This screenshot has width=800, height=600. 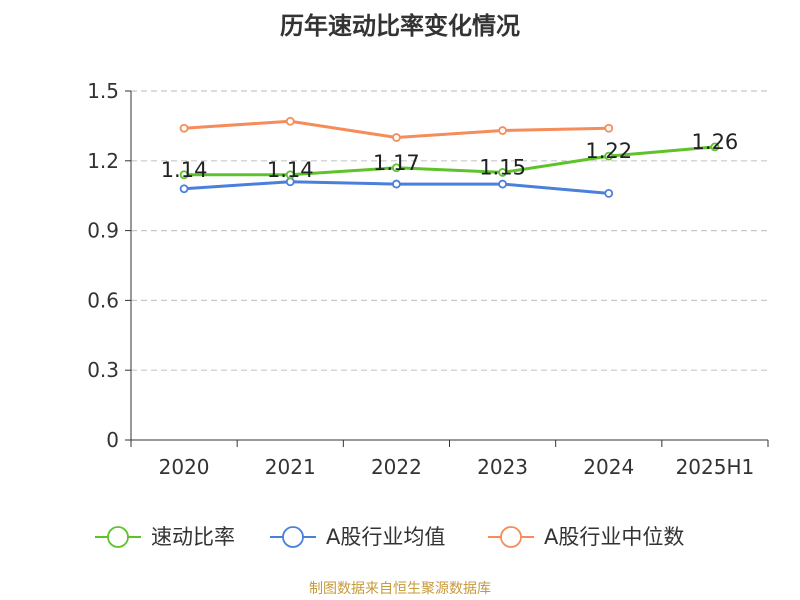 I want to click on x-tick-label: 2025H1, so click(x=715, y=467).